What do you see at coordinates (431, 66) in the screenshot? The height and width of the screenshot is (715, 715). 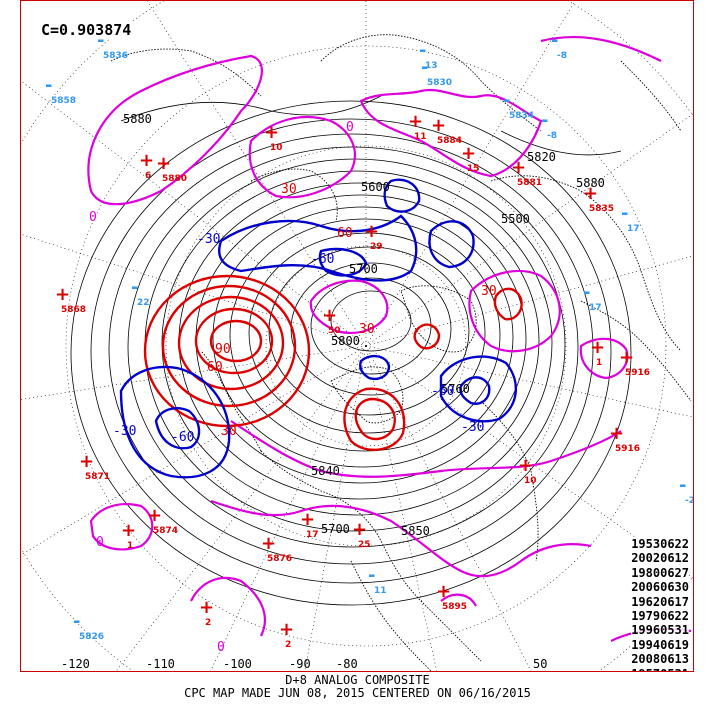 I see `negative-station-value: 13` at bounding box center [431, 66].